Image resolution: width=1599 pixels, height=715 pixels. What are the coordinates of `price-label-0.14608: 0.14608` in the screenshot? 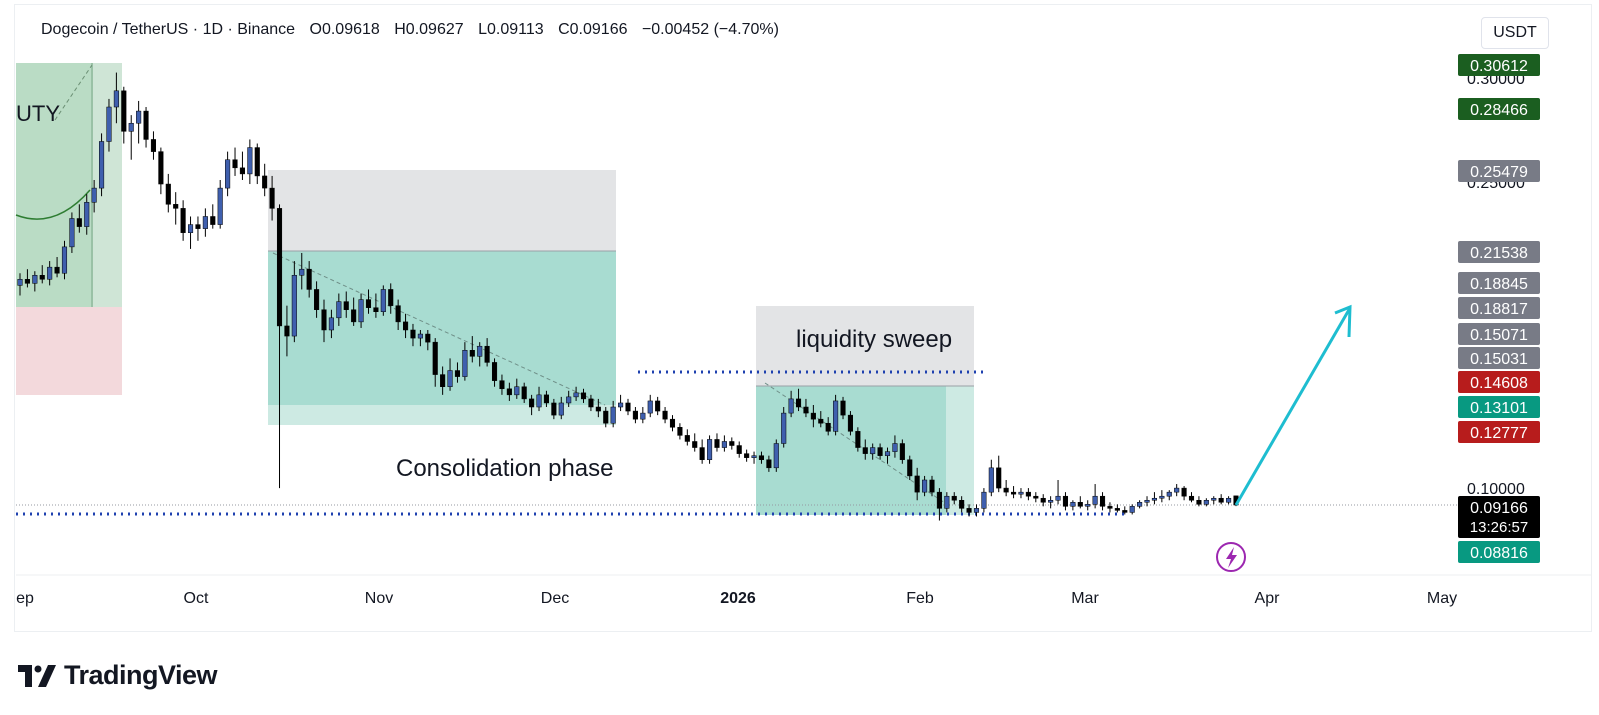 It's located at (1499, 382).